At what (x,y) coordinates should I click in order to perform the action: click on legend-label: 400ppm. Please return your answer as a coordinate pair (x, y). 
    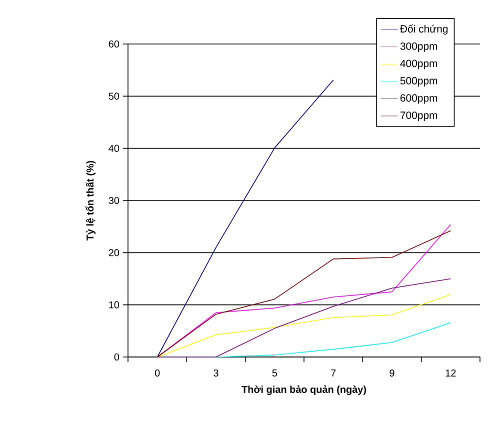
    Looking at the image, I should click on (419, 65).